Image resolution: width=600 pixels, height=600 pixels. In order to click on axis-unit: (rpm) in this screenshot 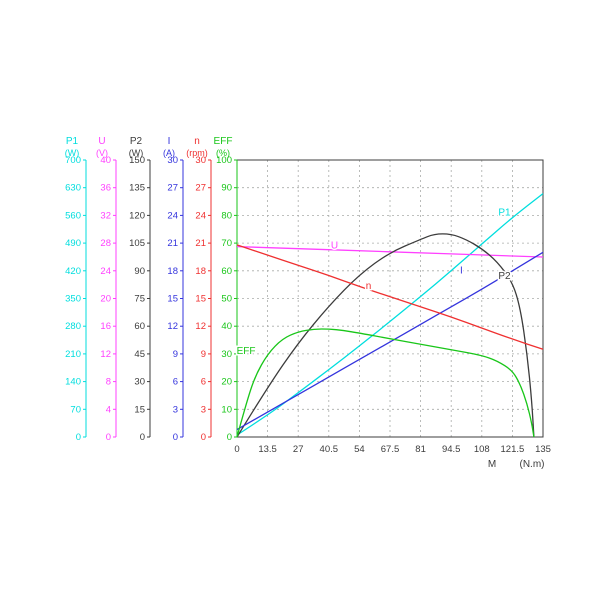, I will do `click(197, 153)`.